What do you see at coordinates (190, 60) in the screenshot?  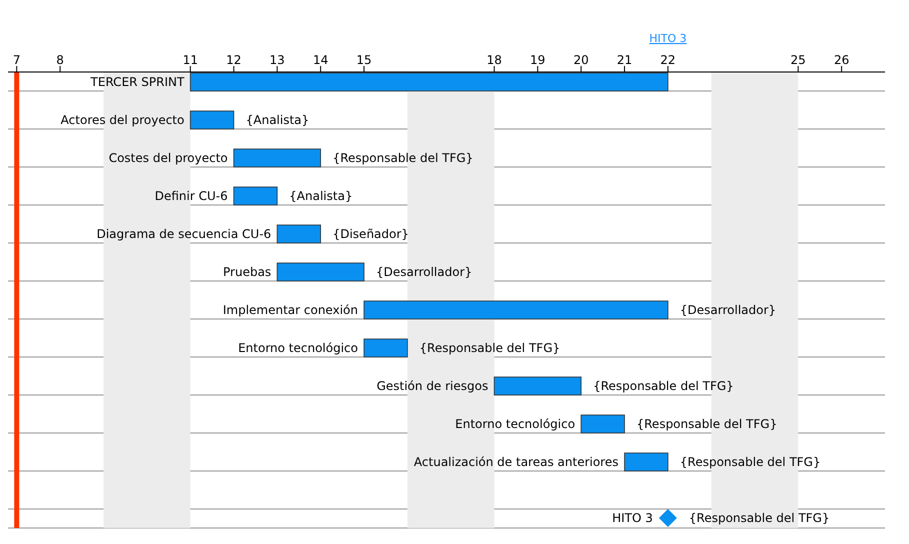 I see `x-tick-label: 11` at bounding box center [190, 60].